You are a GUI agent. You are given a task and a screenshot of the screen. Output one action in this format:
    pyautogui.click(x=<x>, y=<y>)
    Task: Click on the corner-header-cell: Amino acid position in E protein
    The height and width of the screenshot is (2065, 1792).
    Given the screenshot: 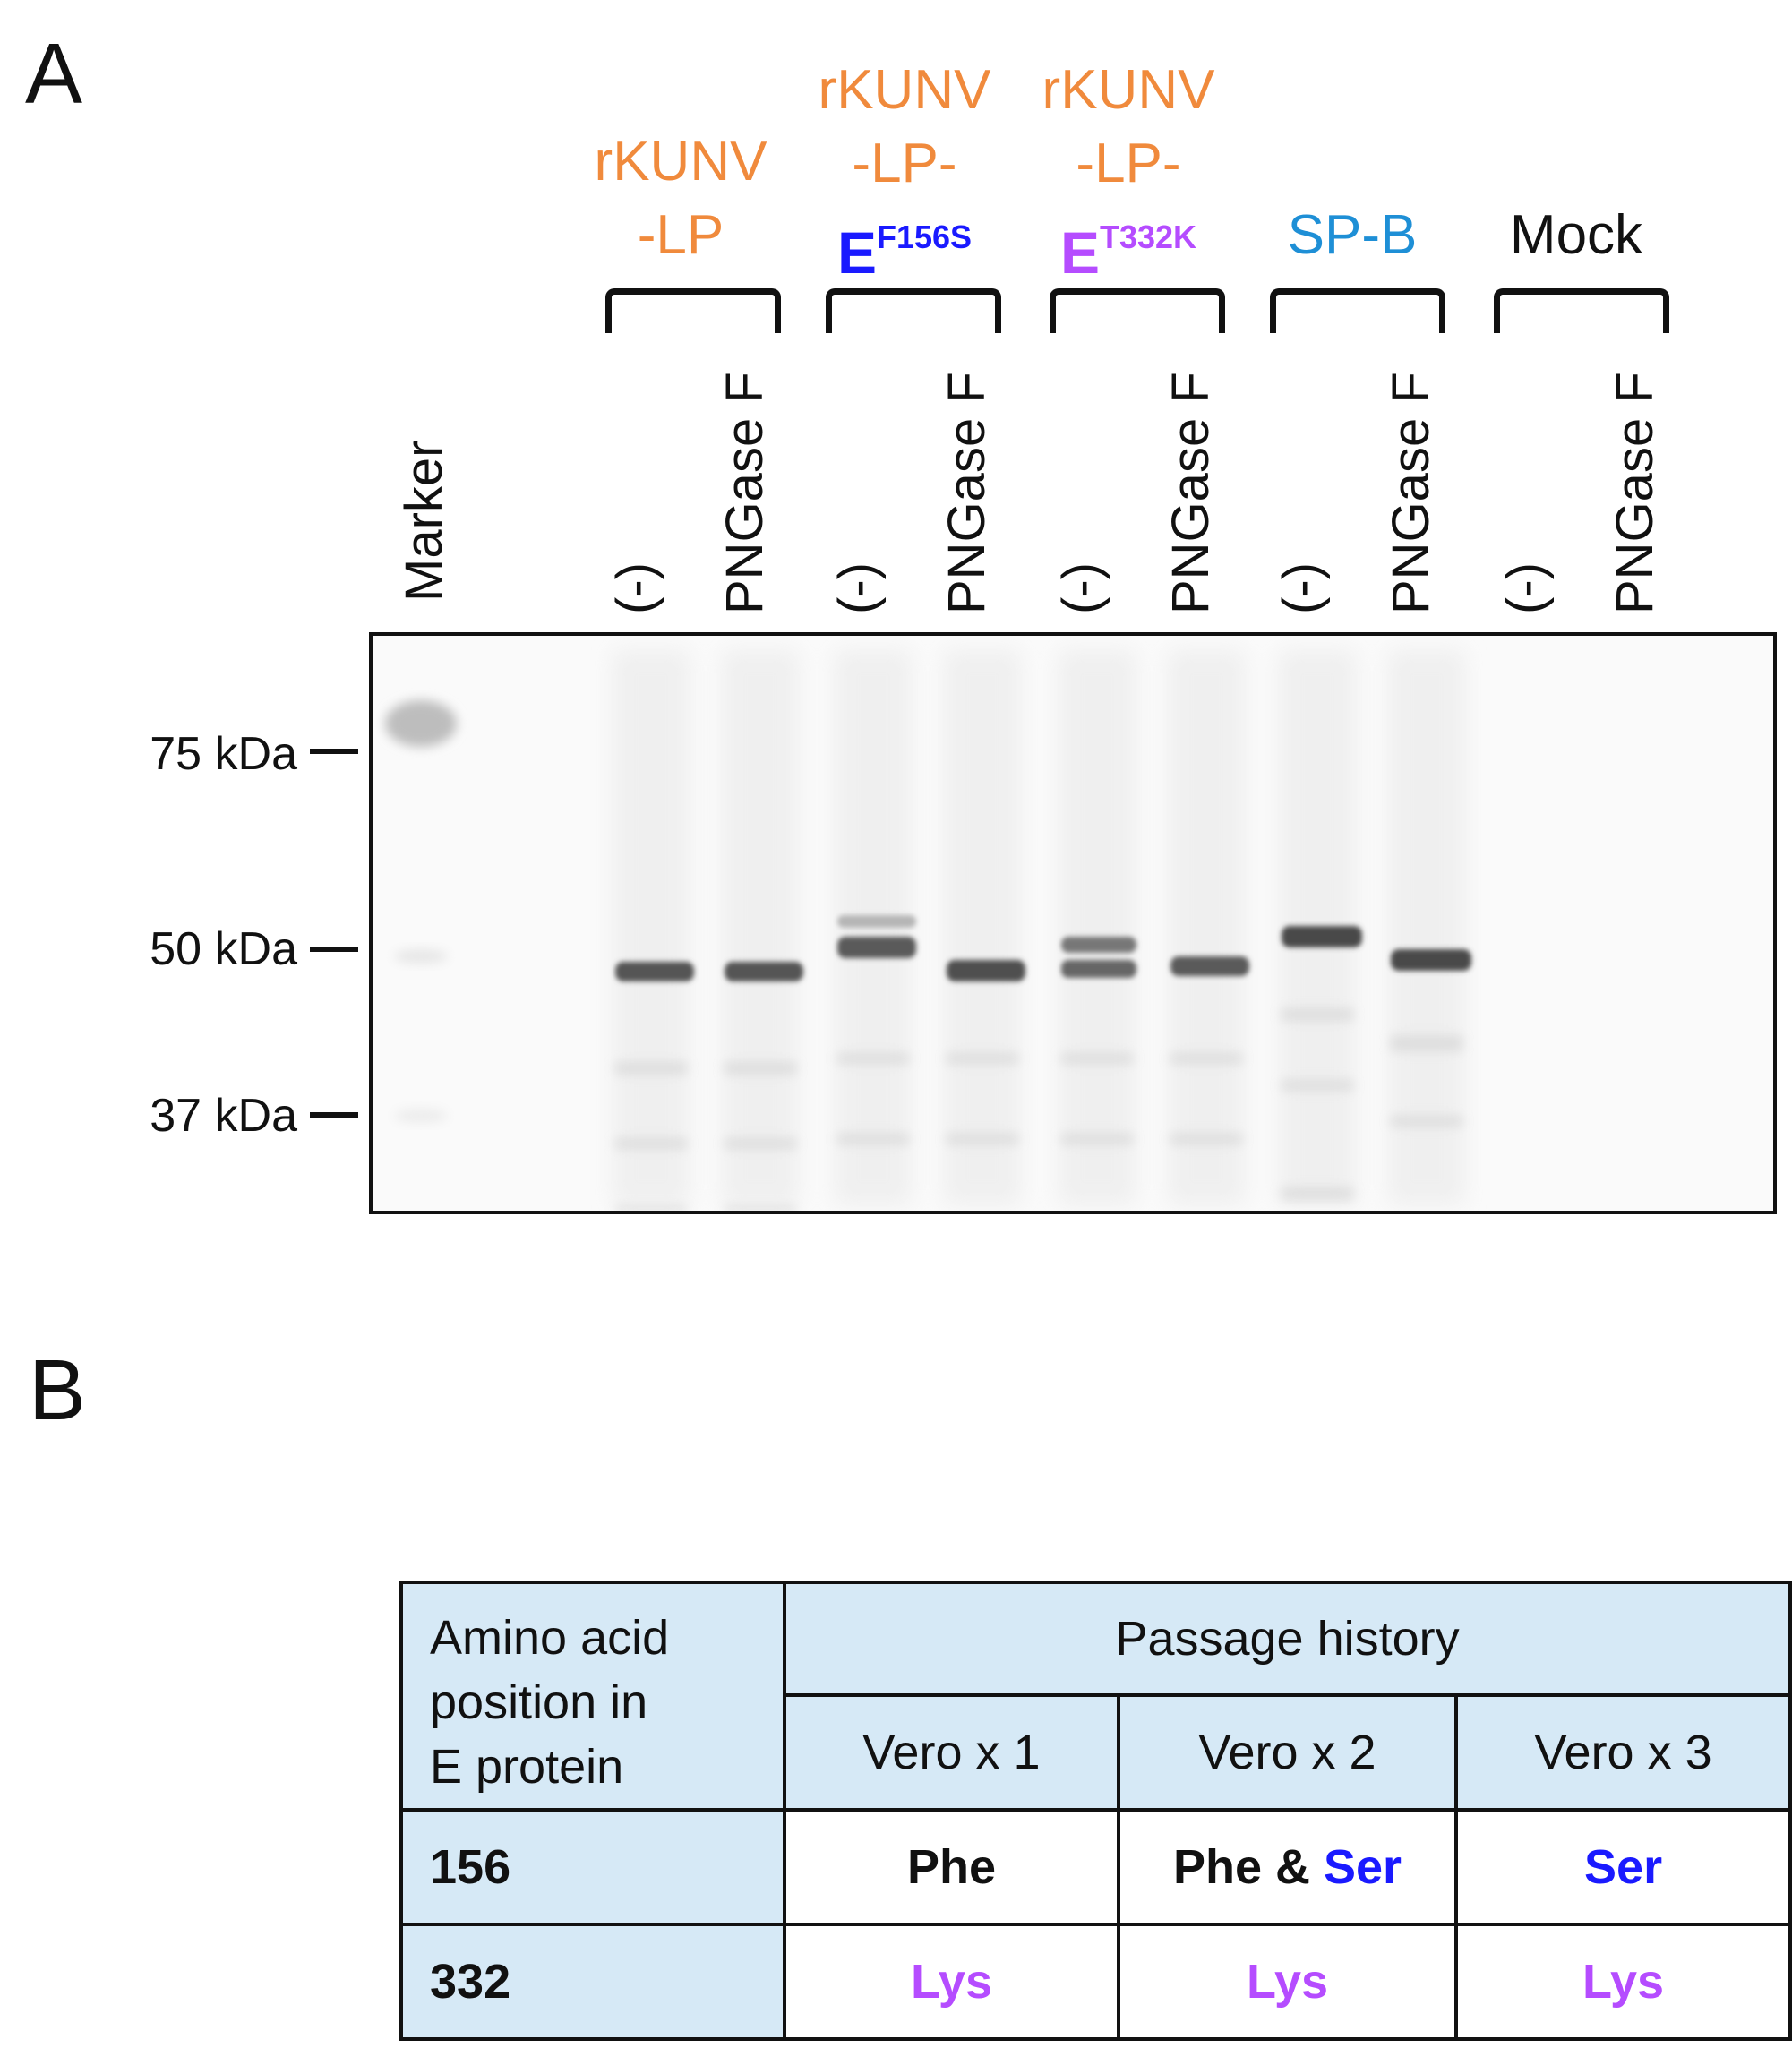 What is the action you would take?
    pyautogui.click(x=593, y=1696)
    